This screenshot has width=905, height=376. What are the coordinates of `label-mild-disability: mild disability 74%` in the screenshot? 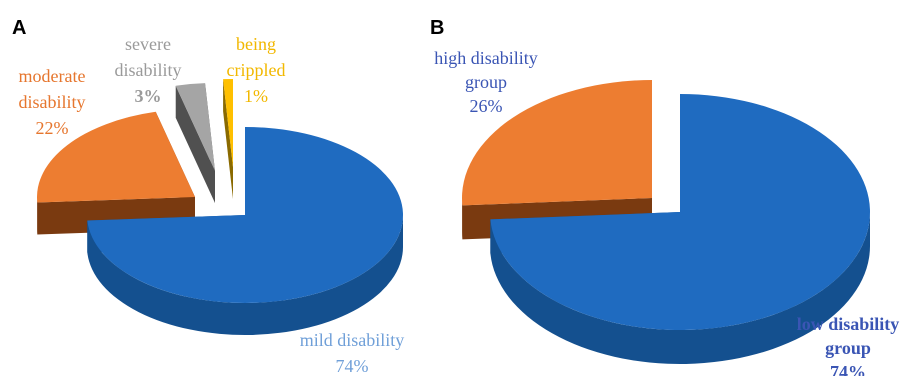 It's located at (352, 353).